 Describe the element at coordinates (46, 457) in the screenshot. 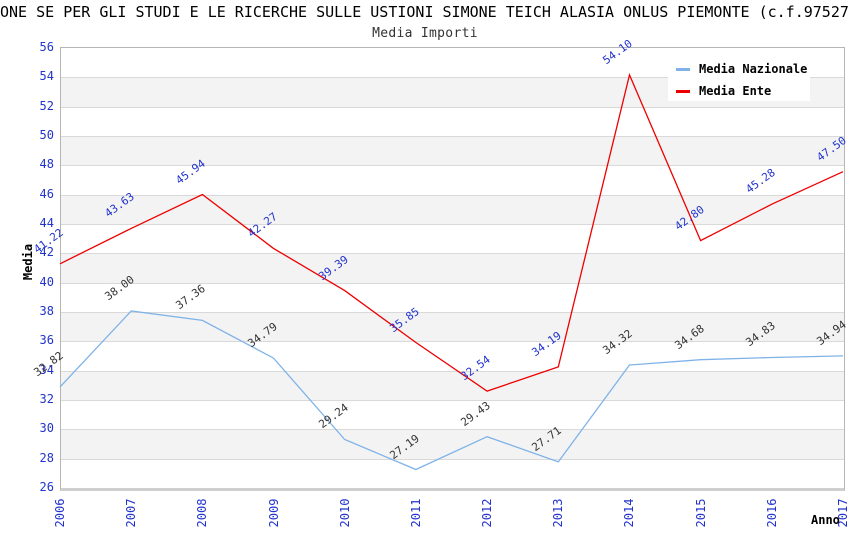

I see `y-tick-label: 28` at that location.